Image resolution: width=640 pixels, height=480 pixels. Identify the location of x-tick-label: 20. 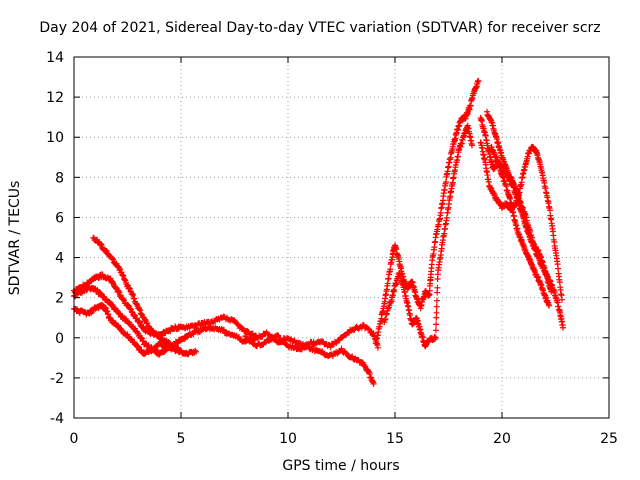
(502, 439).